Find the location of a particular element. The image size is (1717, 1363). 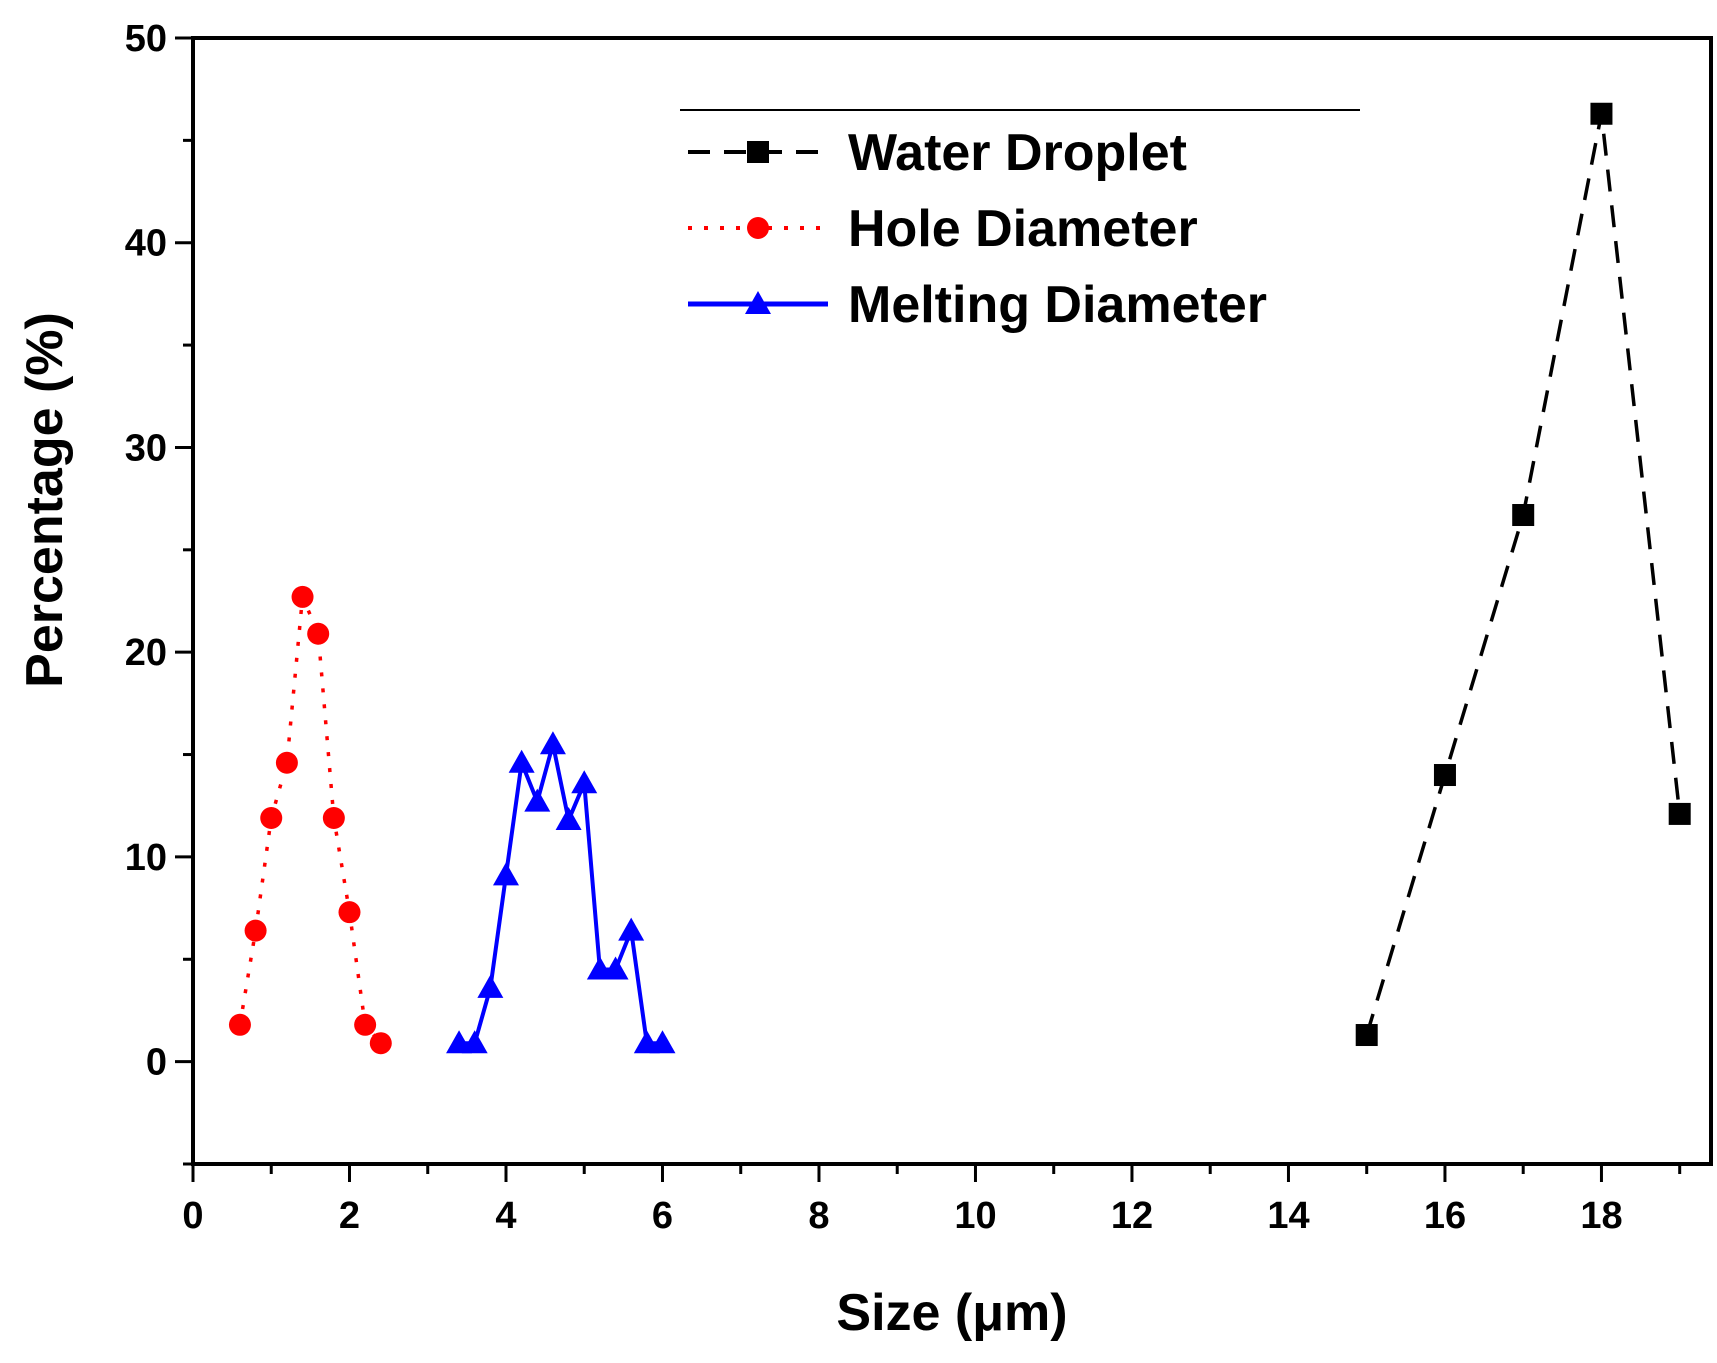

x-tick-label: 4 is located at coordinates (505, 1216).